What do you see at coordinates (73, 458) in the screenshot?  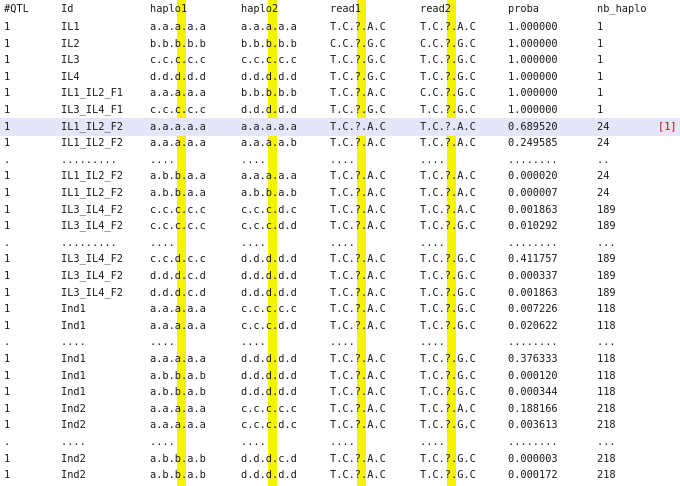 I see `id-cell: Ind2` at bounding box center [73, 458].